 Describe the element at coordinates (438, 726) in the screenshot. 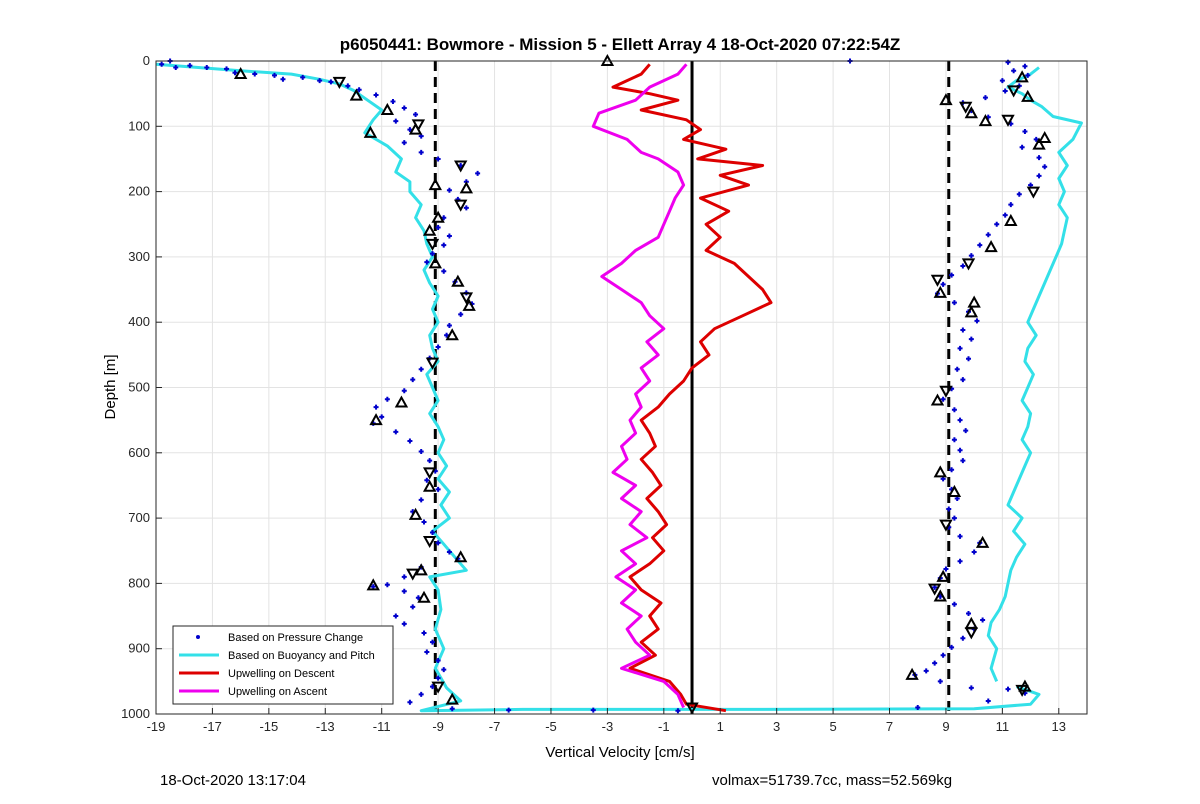

I see `x-tick-label: -9` at that location.